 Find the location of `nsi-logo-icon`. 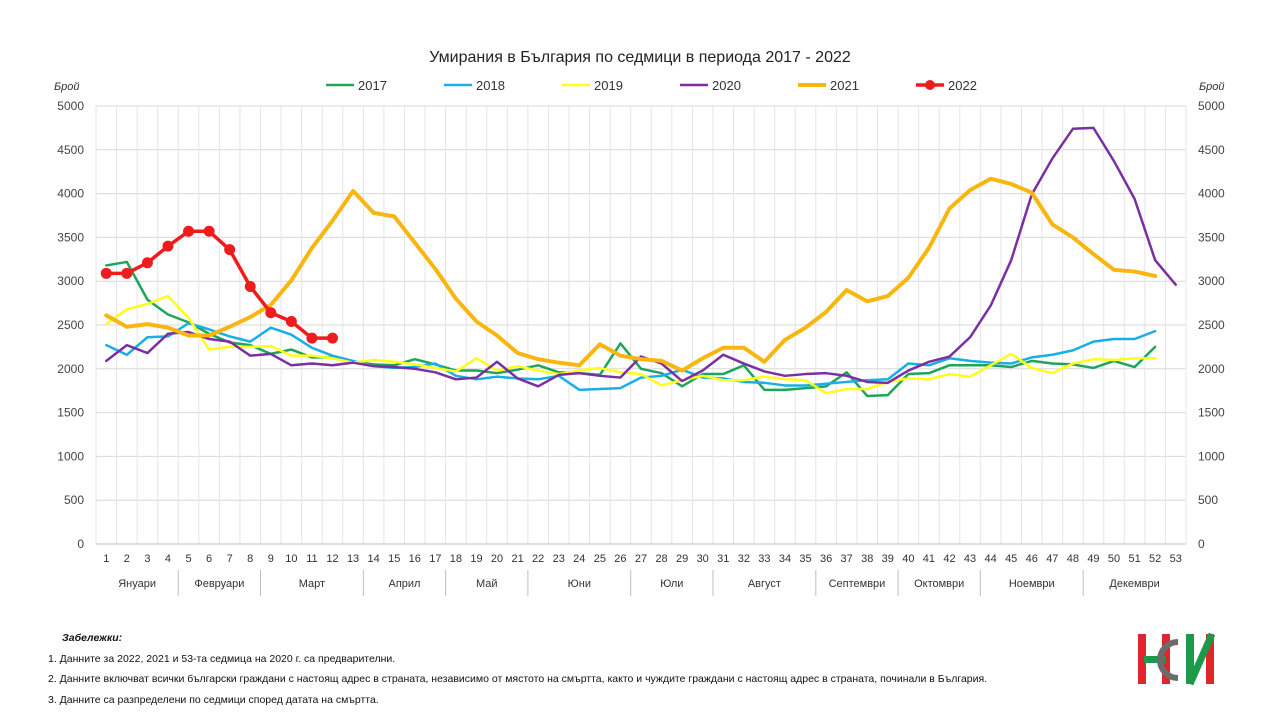

nsi-logo-icon is located at coordinates (1177, 659).